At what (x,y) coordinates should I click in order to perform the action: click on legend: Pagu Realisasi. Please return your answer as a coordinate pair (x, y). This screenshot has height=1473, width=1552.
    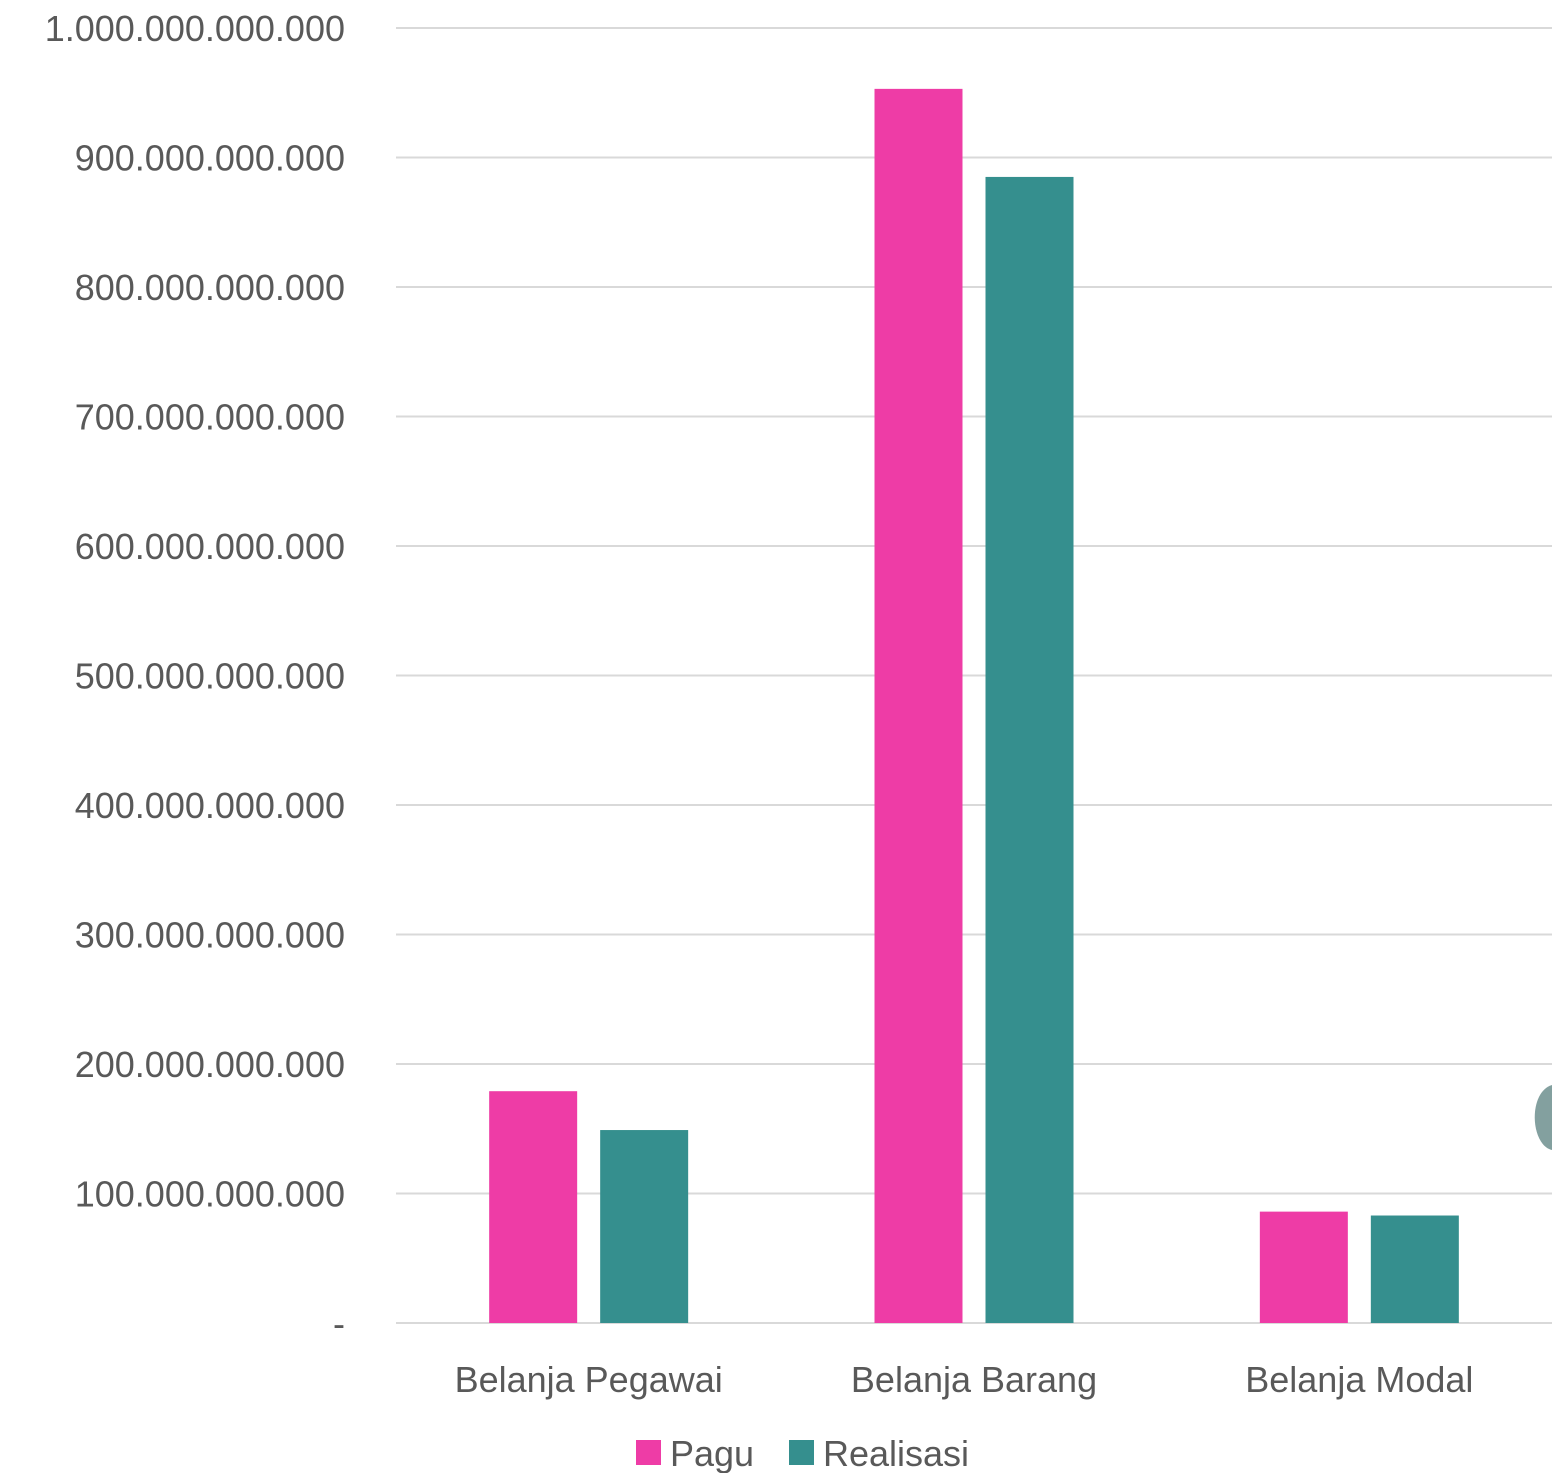
    Looking at the image, I should click on (802, 1453).